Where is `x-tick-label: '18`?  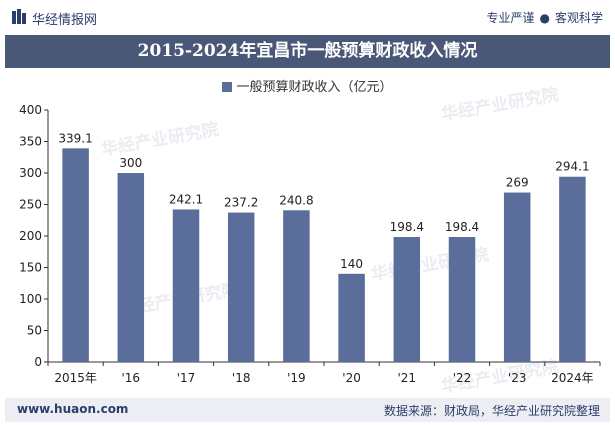 x-tick-label: '18 is located at coordinates (241, 378).